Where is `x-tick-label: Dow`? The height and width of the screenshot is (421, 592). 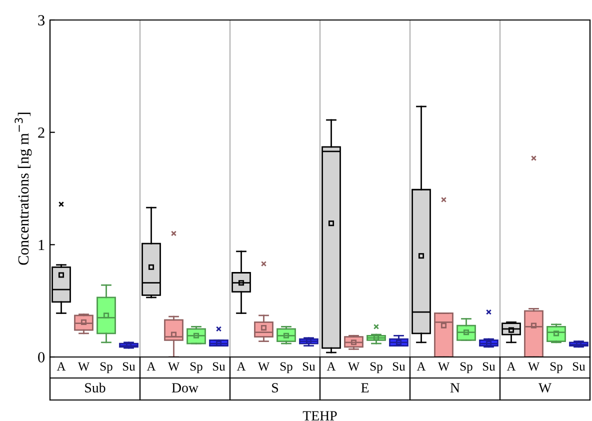
x-tick-label: Dow is located at coordinates (185, 387).